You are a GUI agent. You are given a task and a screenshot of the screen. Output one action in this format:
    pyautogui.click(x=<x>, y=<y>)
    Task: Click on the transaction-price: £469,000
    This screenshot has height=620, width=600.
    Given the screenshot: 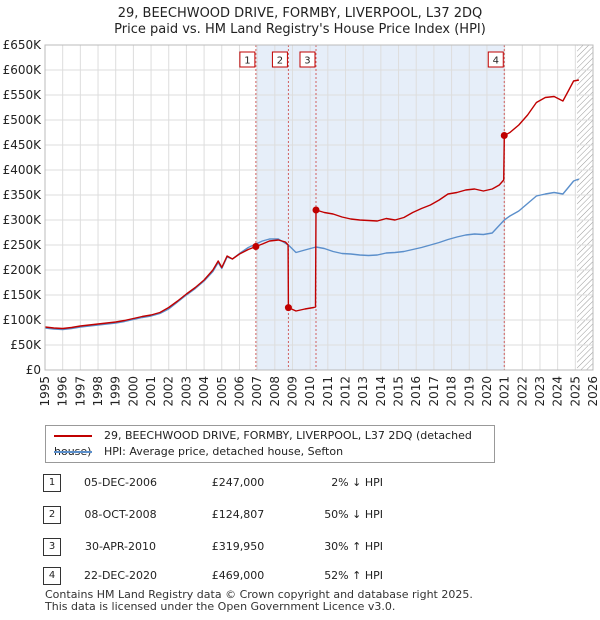 What is the action you would take?
    pyautogui.click(x=238, y=575)
    